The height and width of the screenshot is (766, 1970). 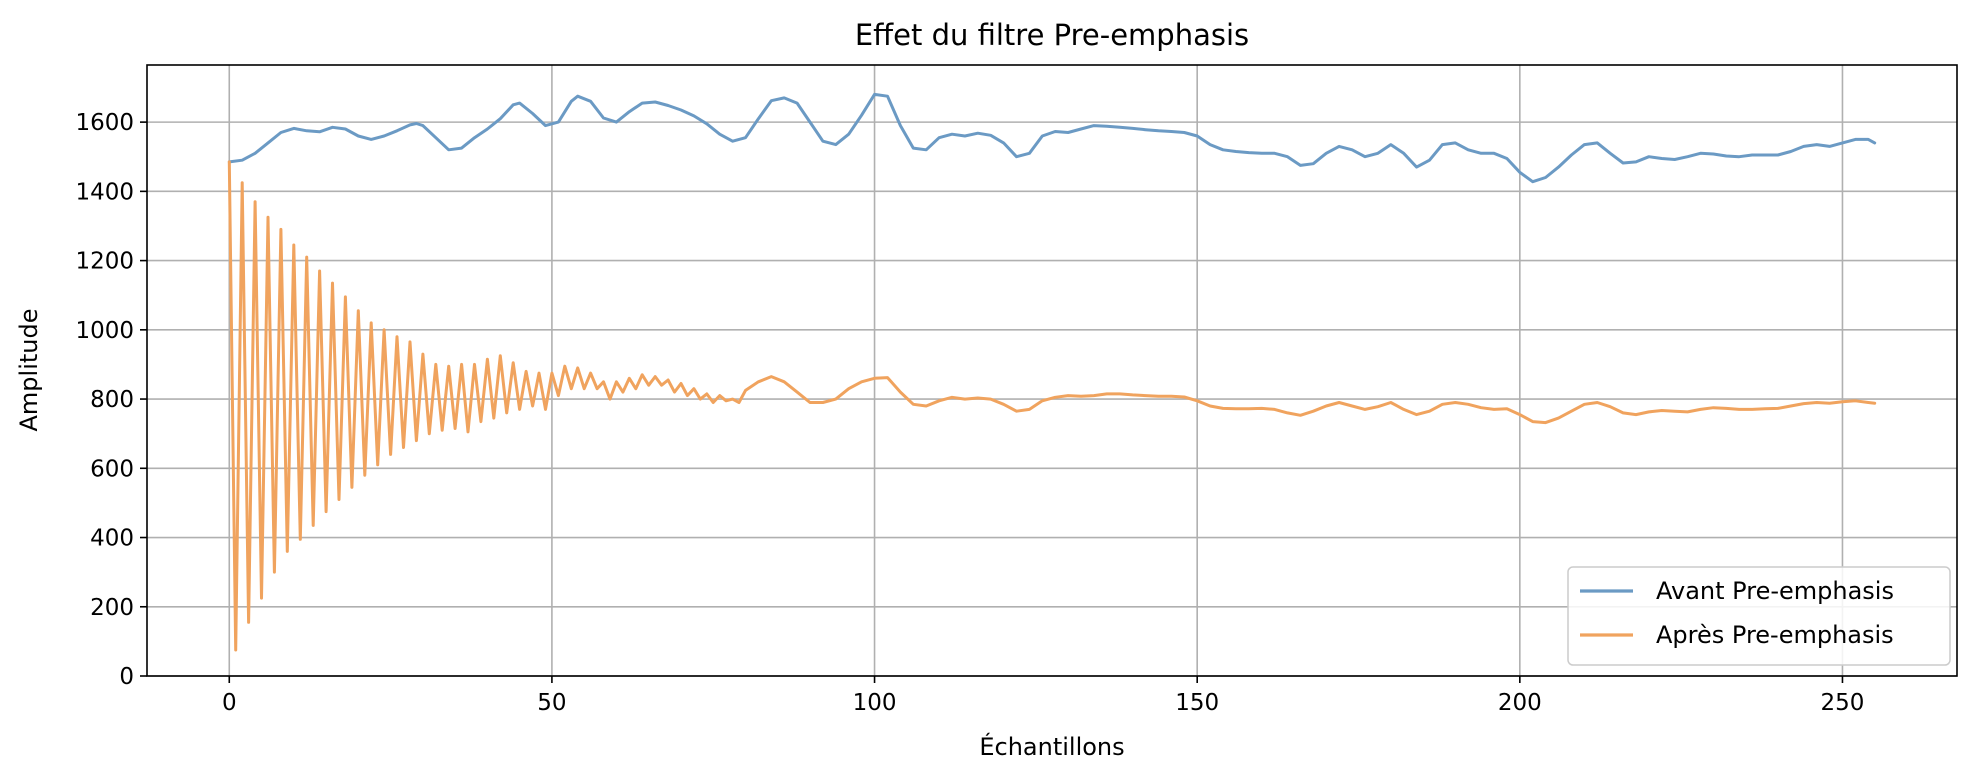 I want to click on y-tick-label: 400, so click(x=112, y=539).